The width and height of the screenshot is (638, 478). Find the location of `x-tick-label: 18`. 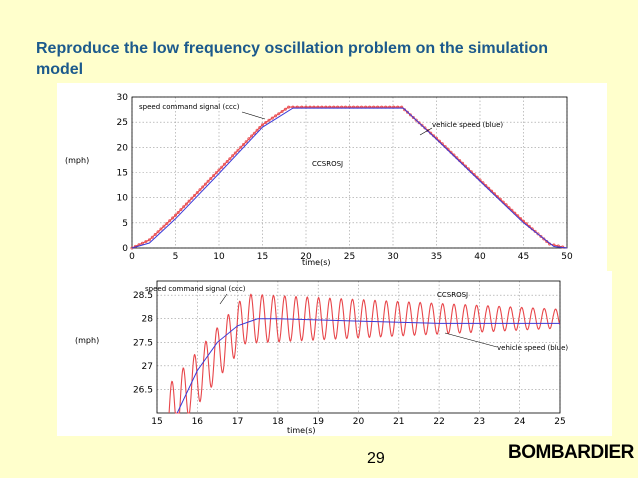

x-tick-label: 18 is located at coordinates (278, 422).